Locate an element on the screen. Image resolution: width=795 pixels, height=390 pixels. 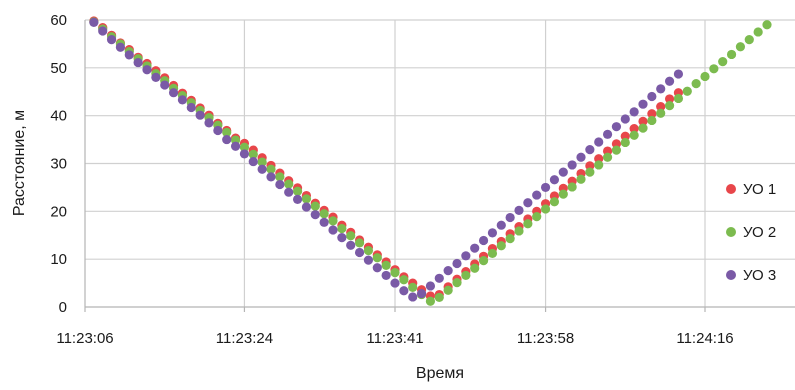
y-axis-title: Расстояние, м is located at coordinates (19, 163).